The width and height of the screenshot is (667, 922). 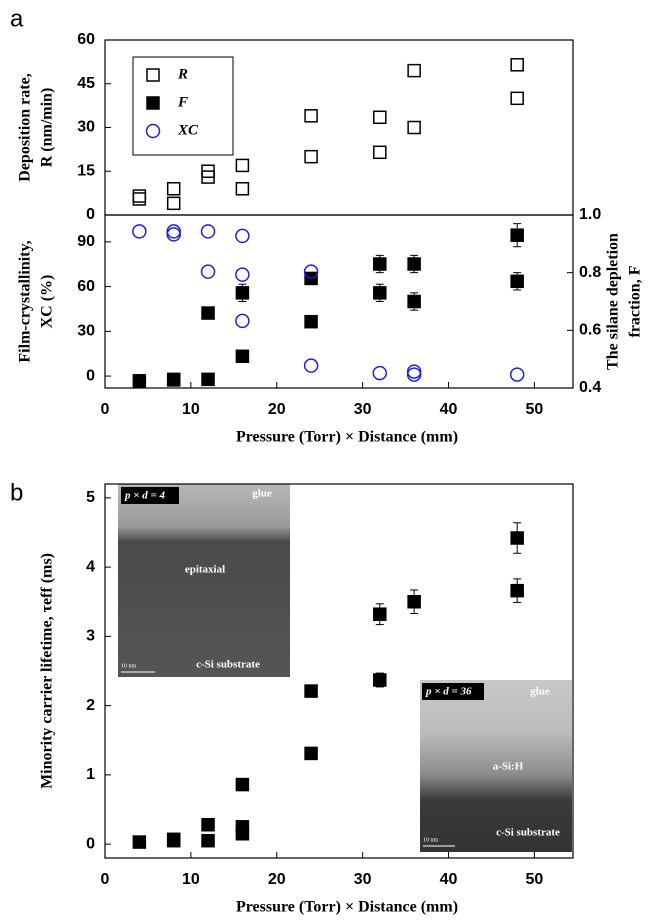 What do you see at coordinates (613, 301) in the screenshot?
I see `y-axis-label: The silane depletion` at bounding box center [613, 301].